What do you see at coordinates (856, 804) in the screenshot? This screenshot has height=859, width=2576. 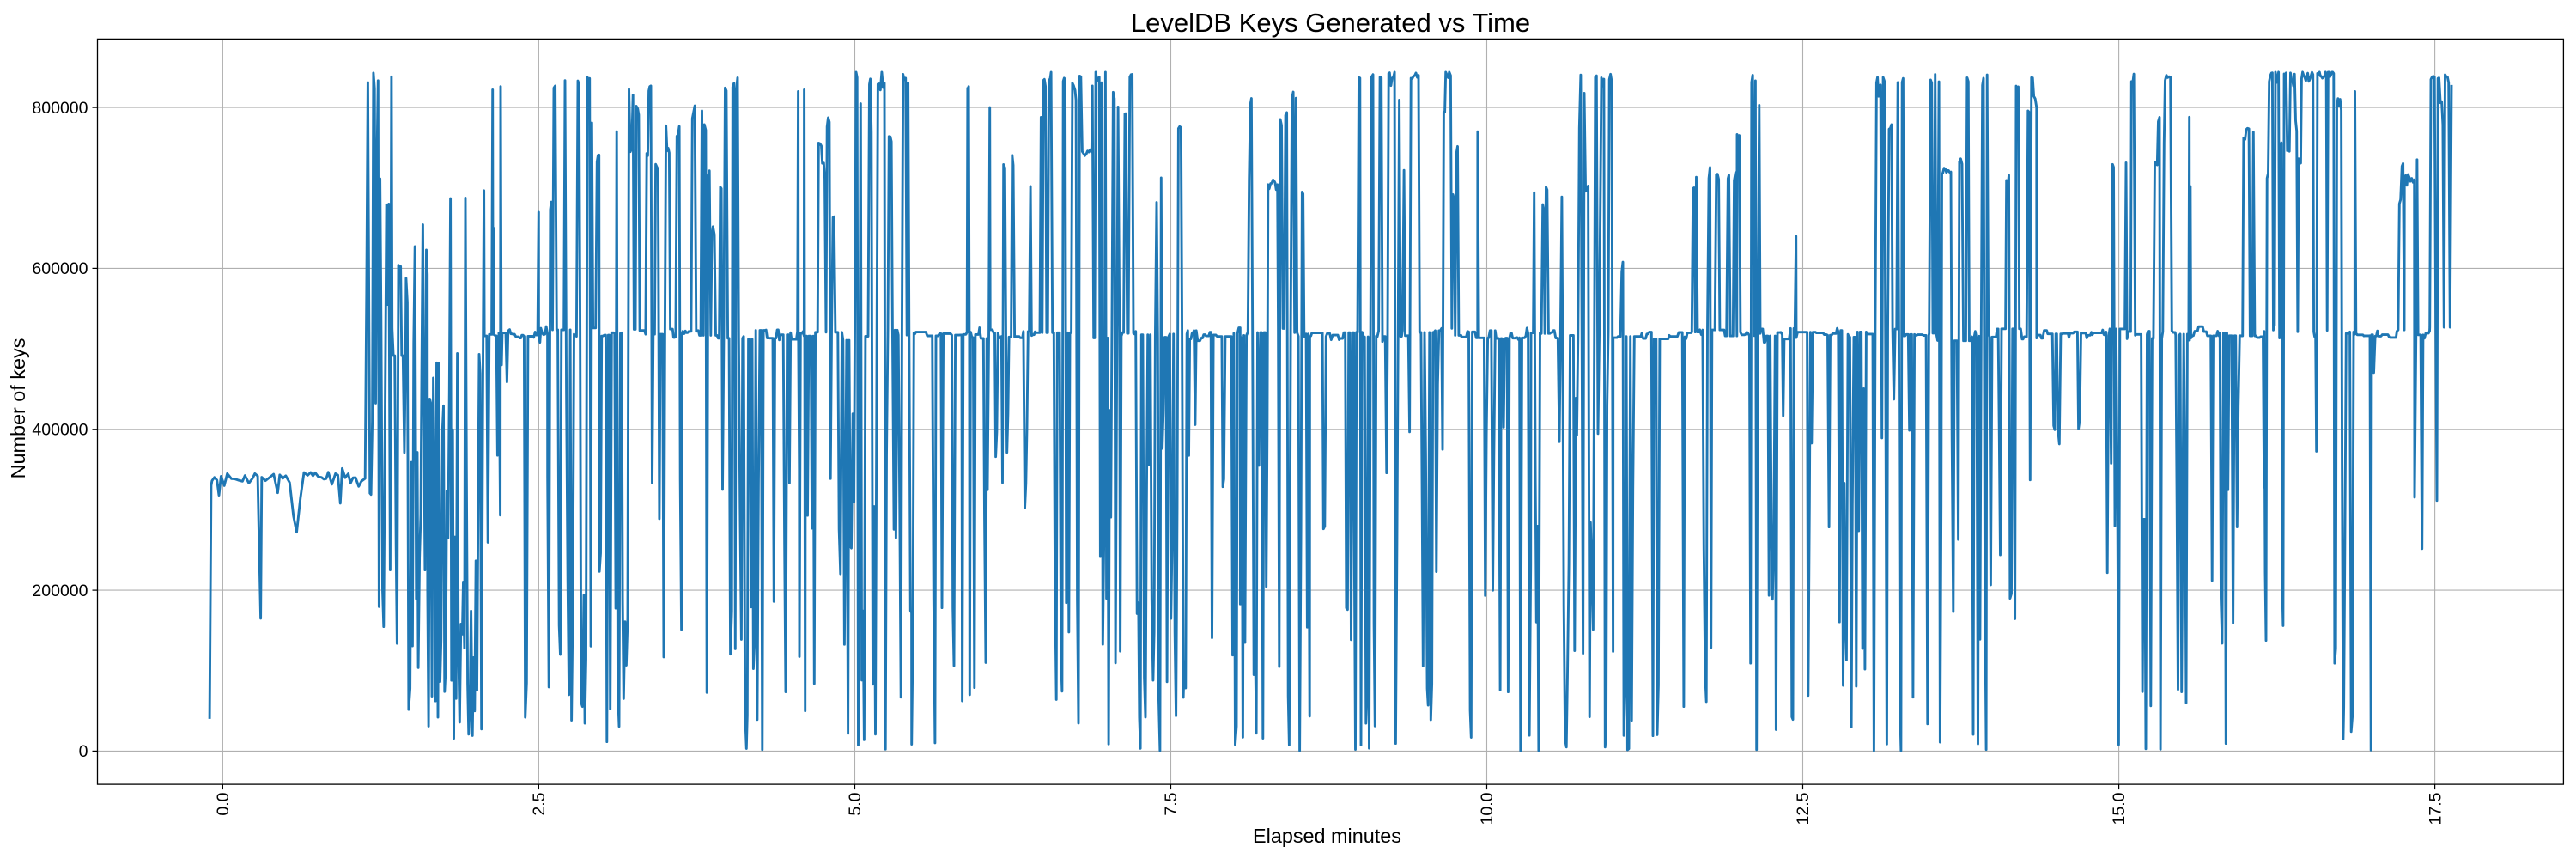 I see `svg-text: 5.0` at bounding box center [856, 804].